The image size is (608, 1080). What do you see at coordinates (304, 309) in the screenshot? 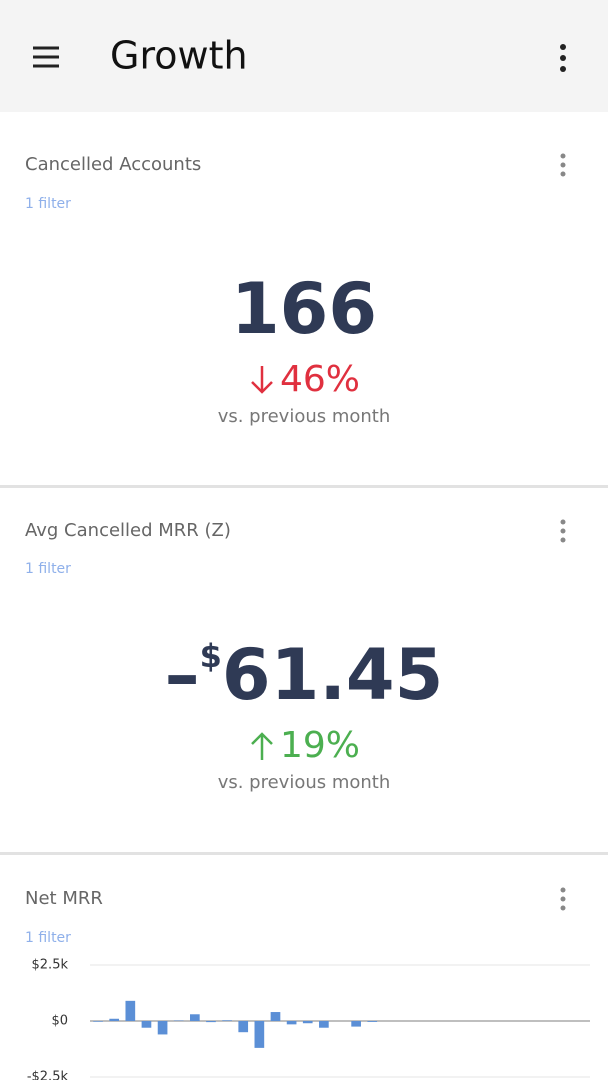
I see `metric-value: 166` at bounding box center [304, 309].